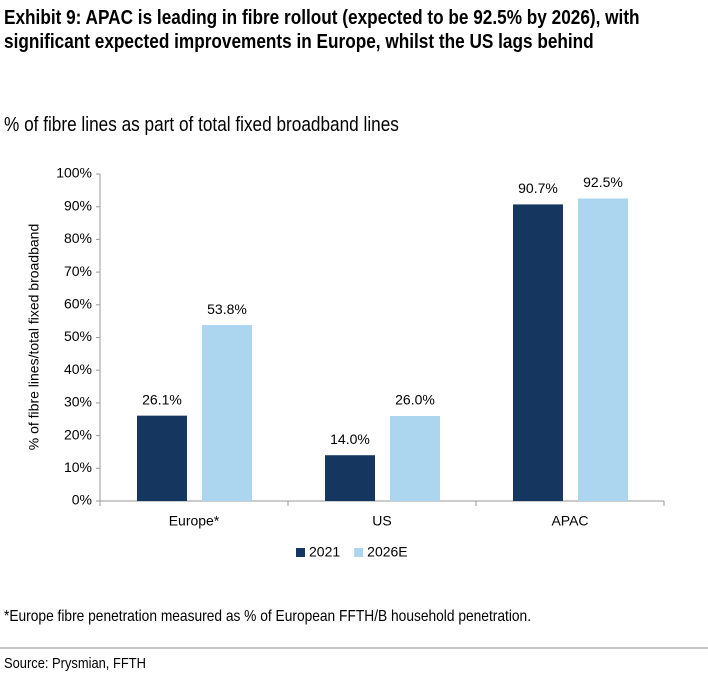  What do you see at coordinates (603, 182) in the screenshot?
I see `data-label: 92.5%` at bounding box center [603, 182].